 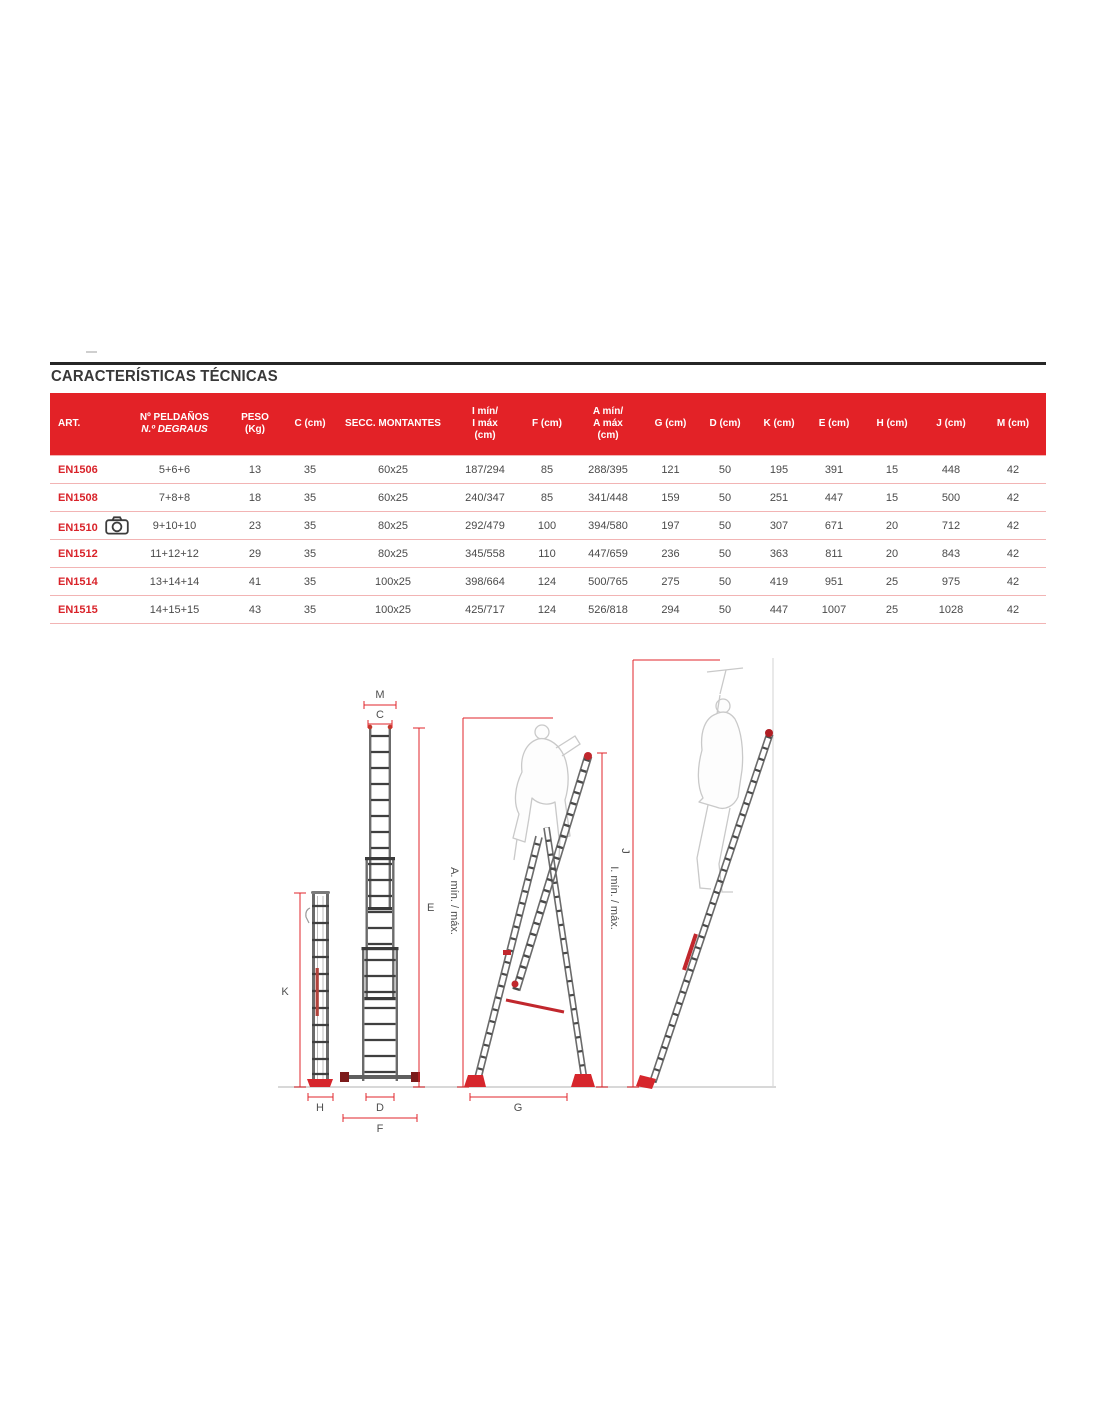 What do you see at coordinates (380, 724) in the screenshot?
I see `dim-line-C` at bounding box center [380, 724].